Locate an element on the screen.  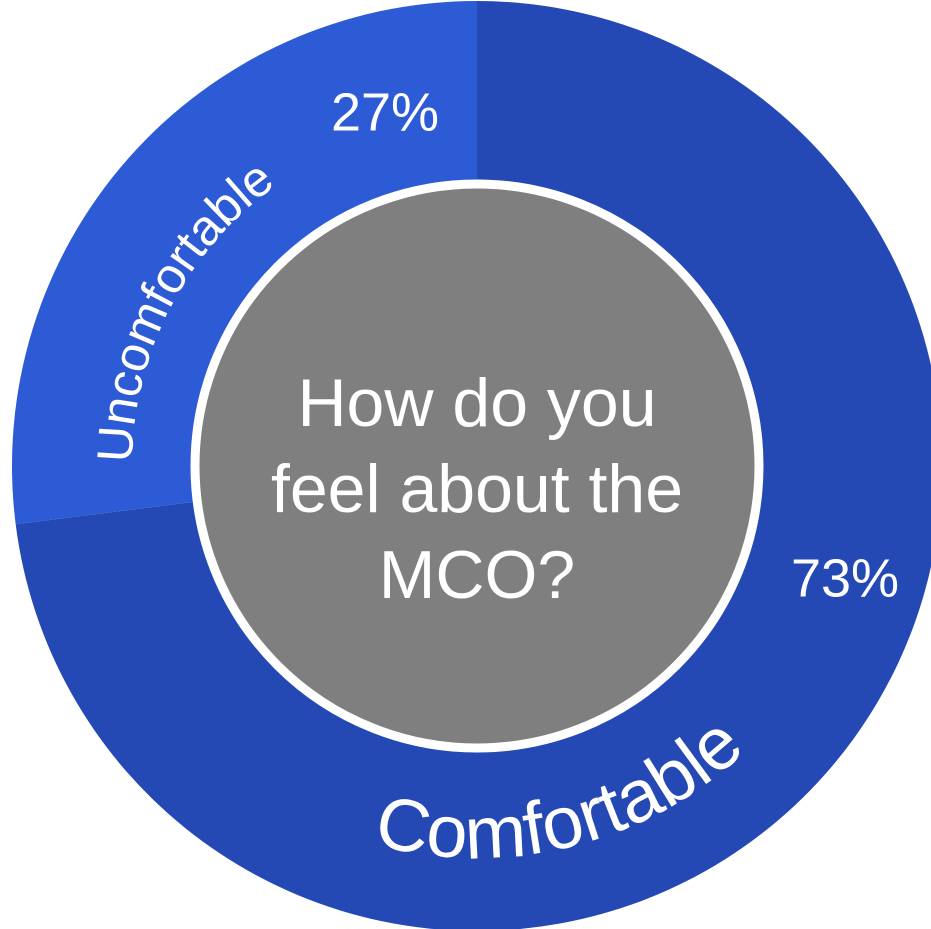
chart-title: How do you feel about the MCO? is located at coordinates (477, 489).